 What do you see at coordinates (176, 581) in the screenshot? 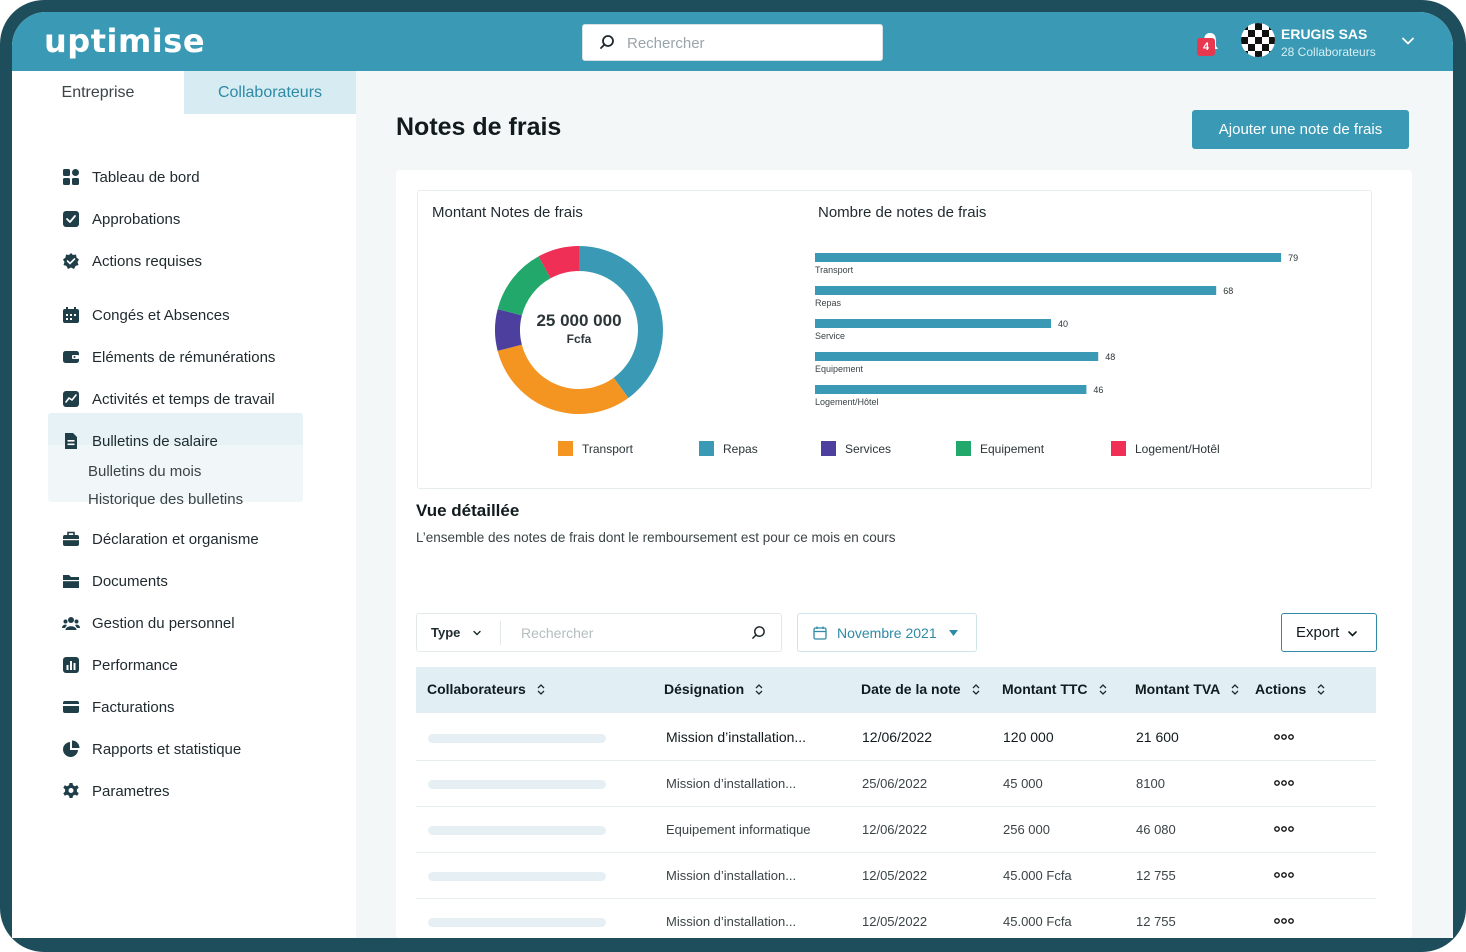
I see `sidebar-item-documents: Documents` at bounding box center [176, 581].